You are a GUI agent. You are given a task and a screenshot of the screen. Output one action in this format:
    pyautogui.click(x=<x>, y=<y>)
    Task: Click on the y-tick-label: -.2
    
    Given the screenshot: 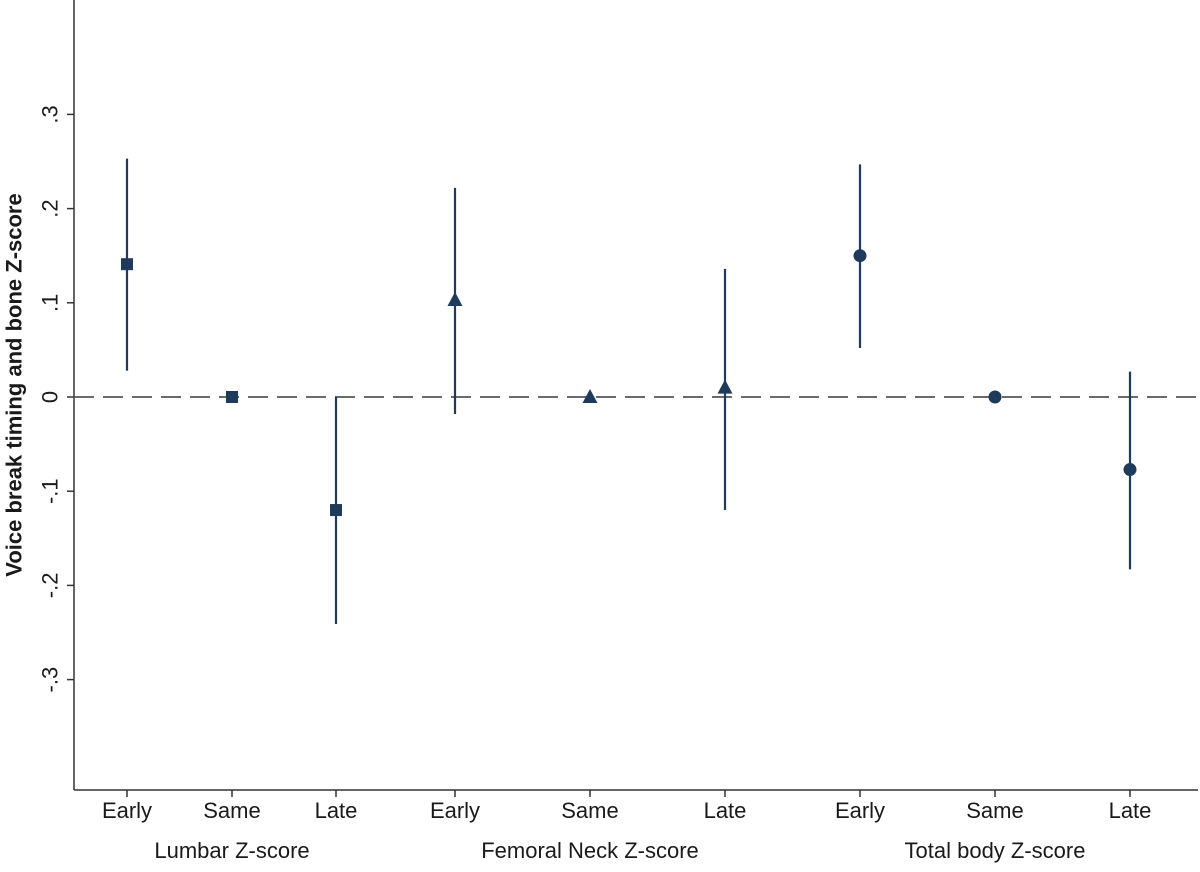 What is the action you would take?
    pyautogui.click(x=50, y=586)
    